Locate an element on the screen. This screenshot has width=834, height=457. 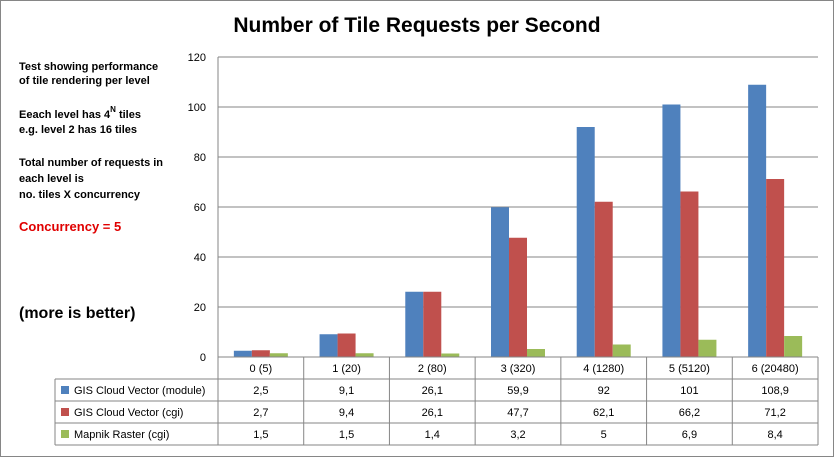
category-label-6: 6 (20480) is located at coordinates (775, 369).